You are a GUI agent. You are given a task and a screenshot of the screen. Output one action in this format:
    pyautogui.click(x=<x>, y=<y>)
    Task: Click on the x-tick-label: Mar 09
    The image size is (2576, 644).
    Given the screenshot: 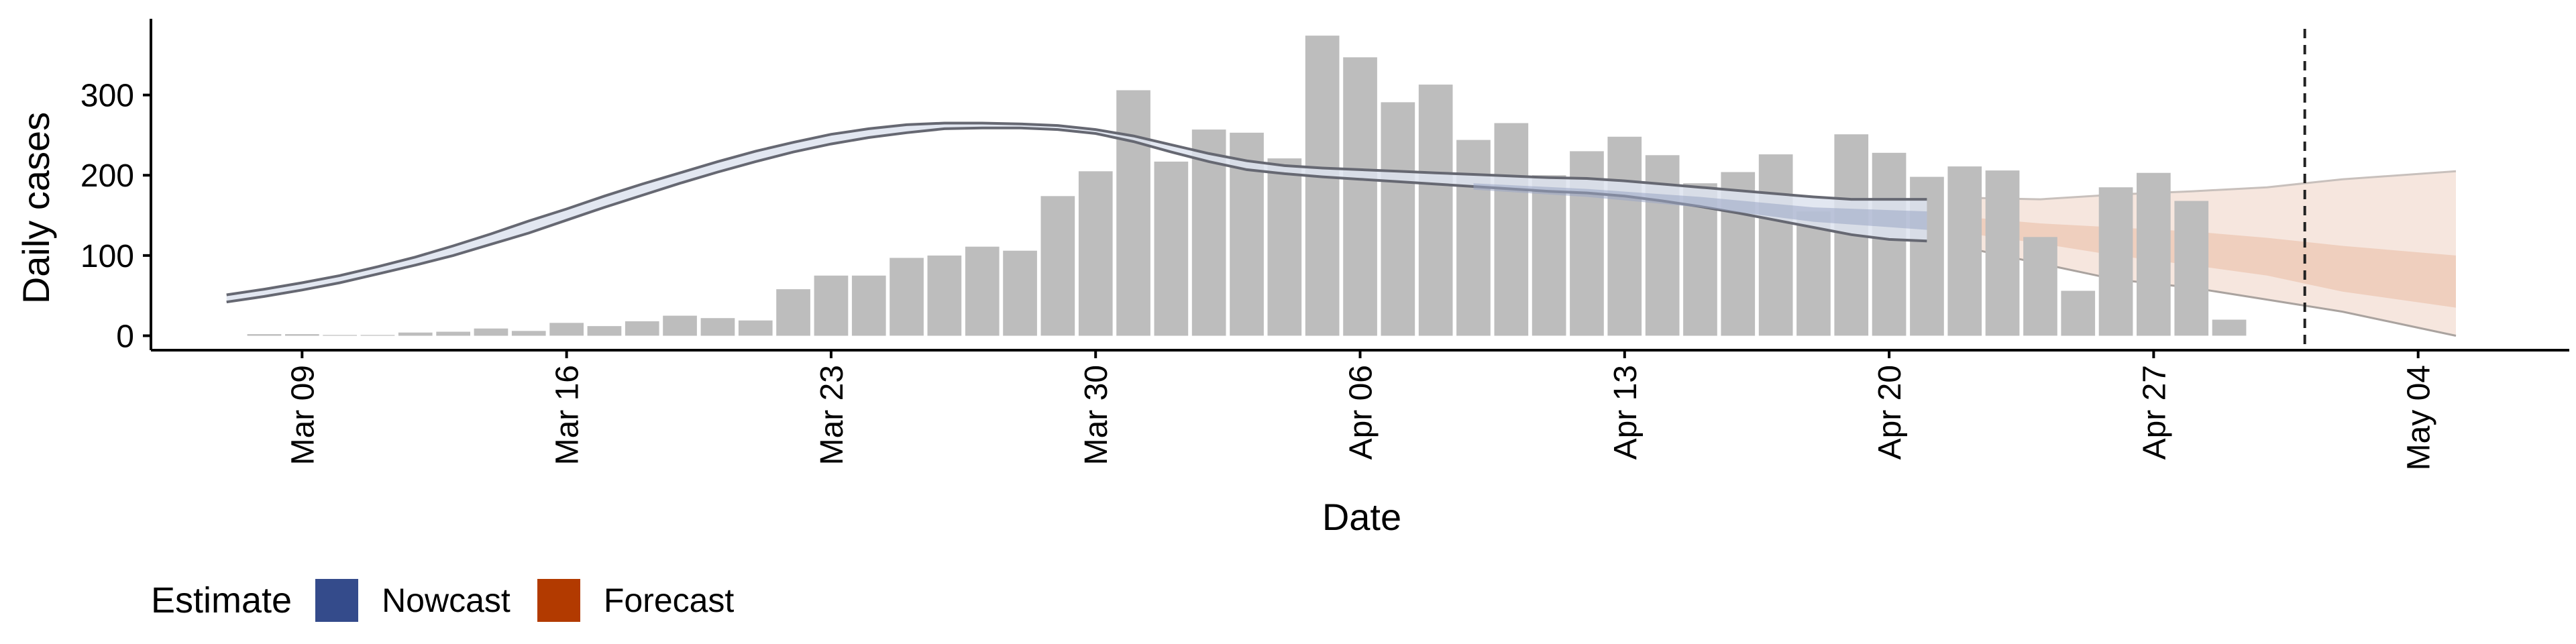 What is the action you would take?
    pyautogui.click(x=303, y=415)
    